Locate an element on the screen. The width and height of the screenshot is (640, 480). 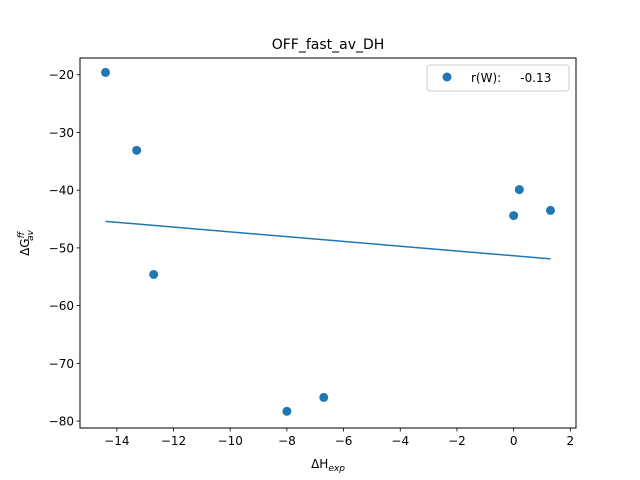
x-tick-label: −4 is located at coordinates (400, 441).